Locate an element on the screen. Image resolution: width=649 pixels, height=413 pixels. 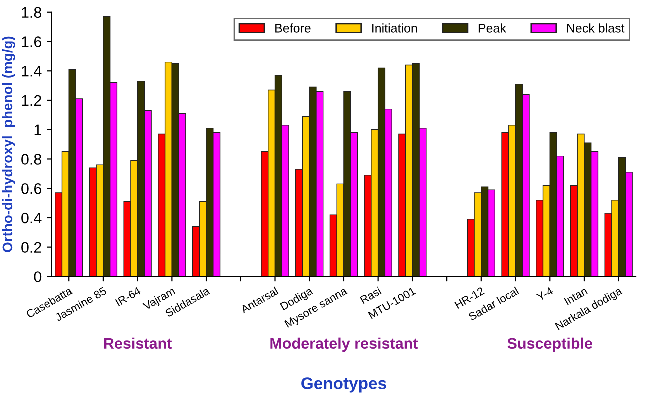
y-tick-label: 0.6 is located at coordinates (32, 188).